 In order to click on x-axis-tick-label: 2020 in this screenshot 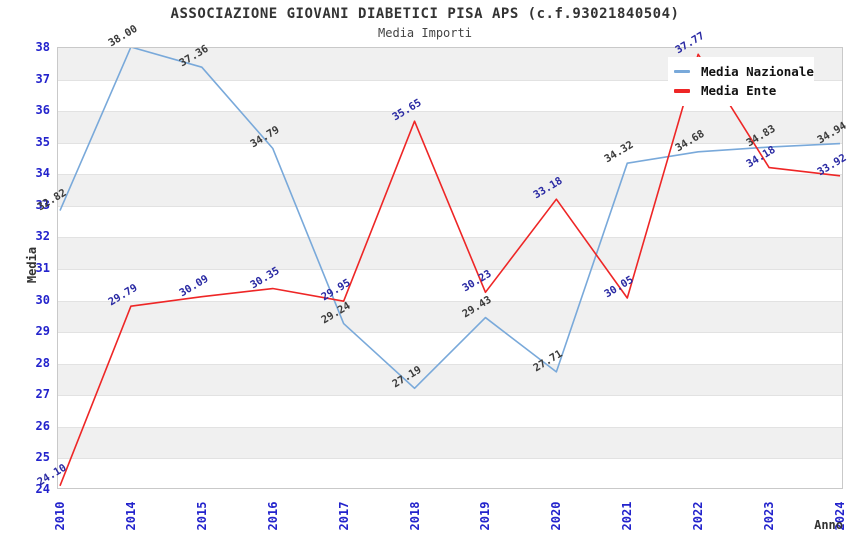, I will do `click(556, 516)`.